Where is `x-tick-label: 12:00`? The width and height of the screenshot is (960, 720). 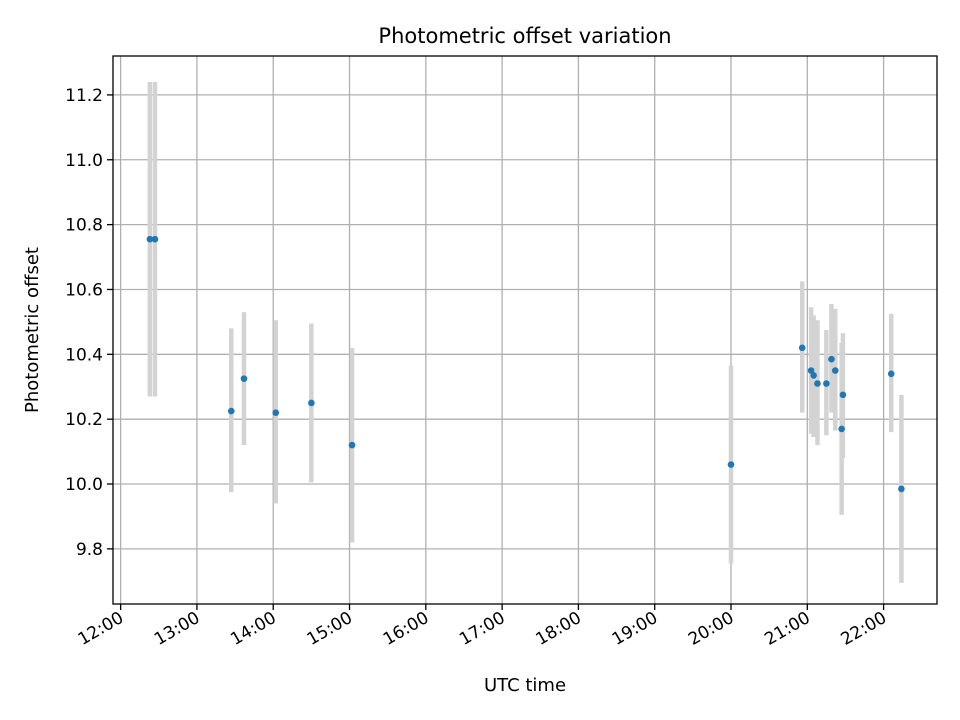 x-tick-label: 12:00 is located at coordinates (101, 629).